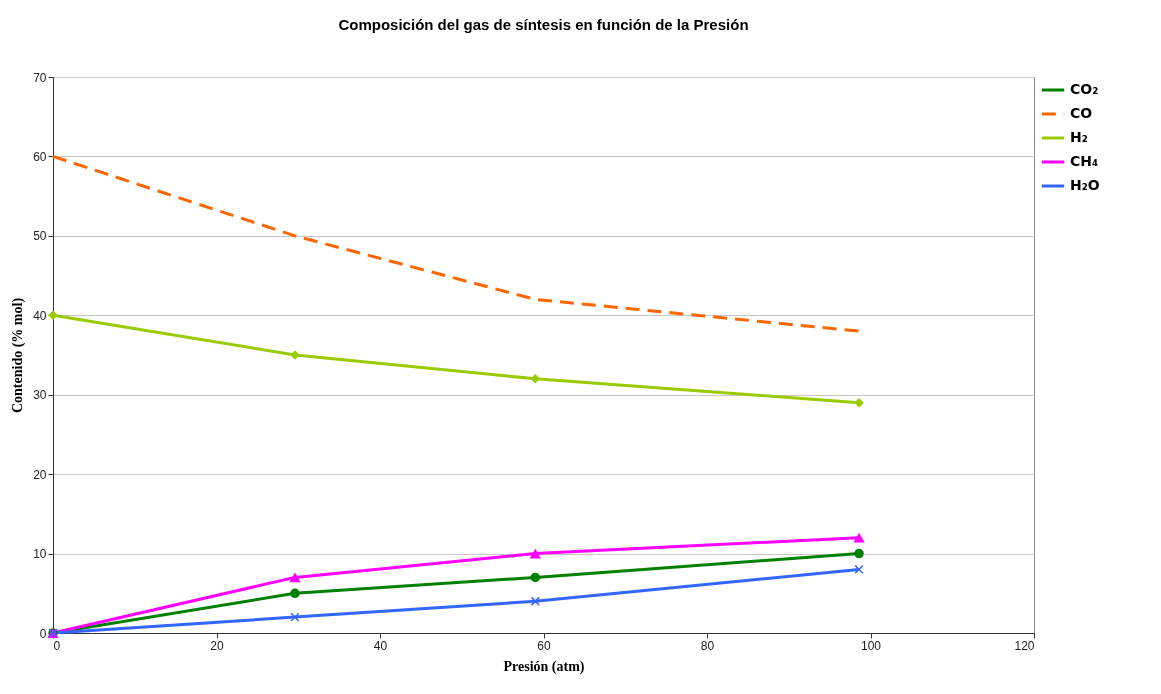 The width and height of the screenshot is (1161, 694). What do you see at coordinates (380, 645) in the screenshot?
I see `x-tick-label: 40` at bounding box center [380, 645].